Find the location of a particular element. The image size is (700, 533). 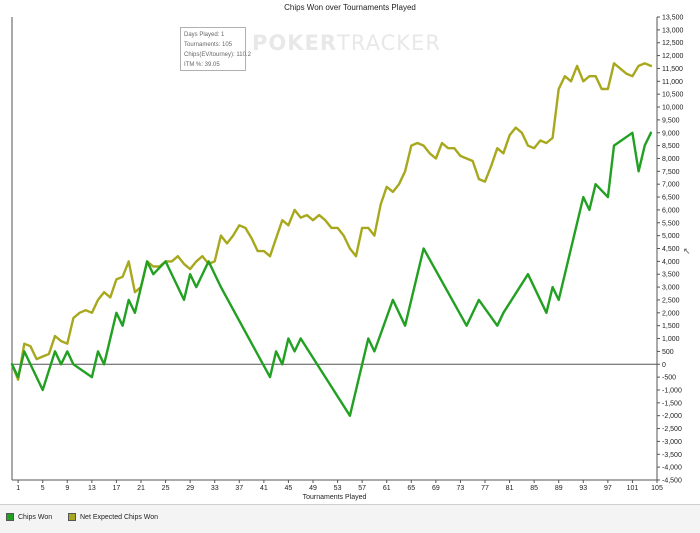

y-tick-label: 13,000 is located at coordinates (673, 30).